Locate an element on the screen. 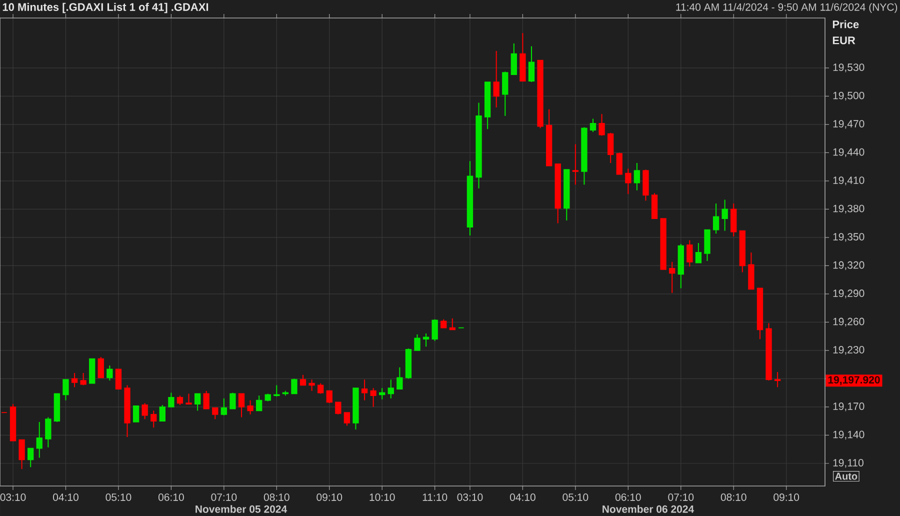  chart-title: 10 Minutes [.GDAXI List 1 of 41] .GDAXI is located at coordinates (105, 8).